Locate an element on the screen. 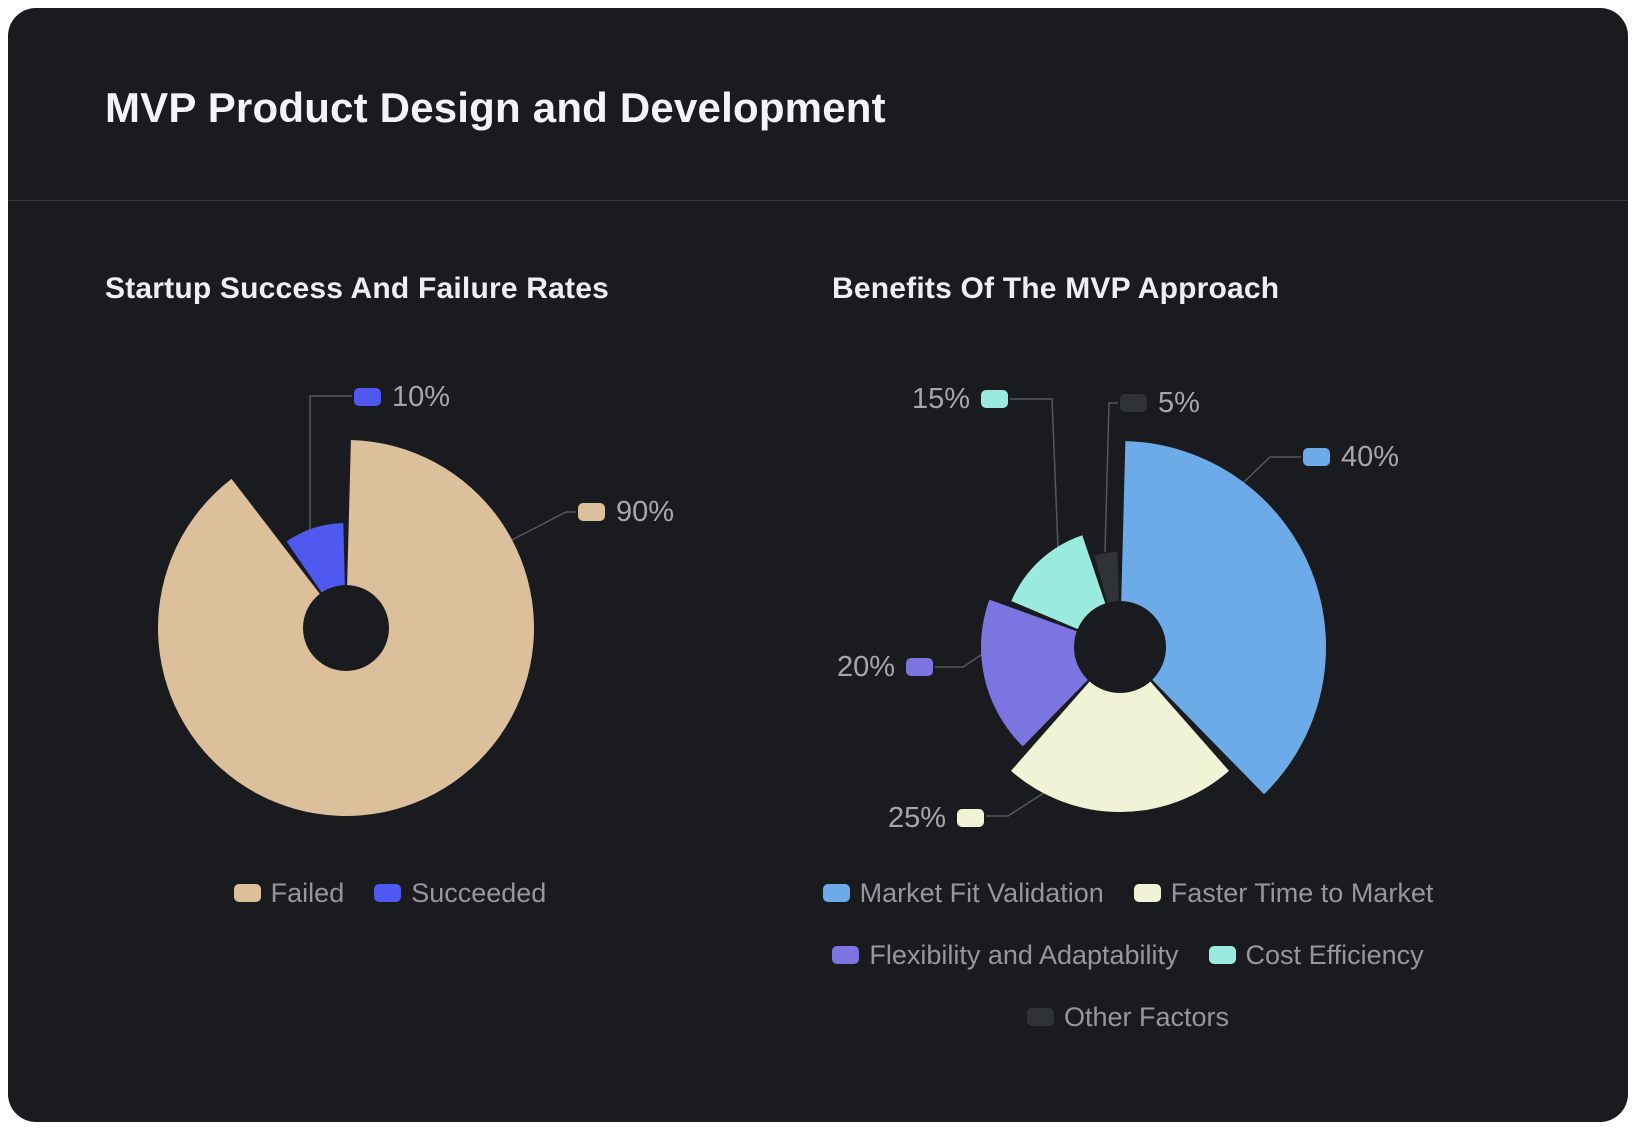 This screenshot has width=1636, height=1136. pct-callout-failed: 90% is located at coordinates (626, 512).